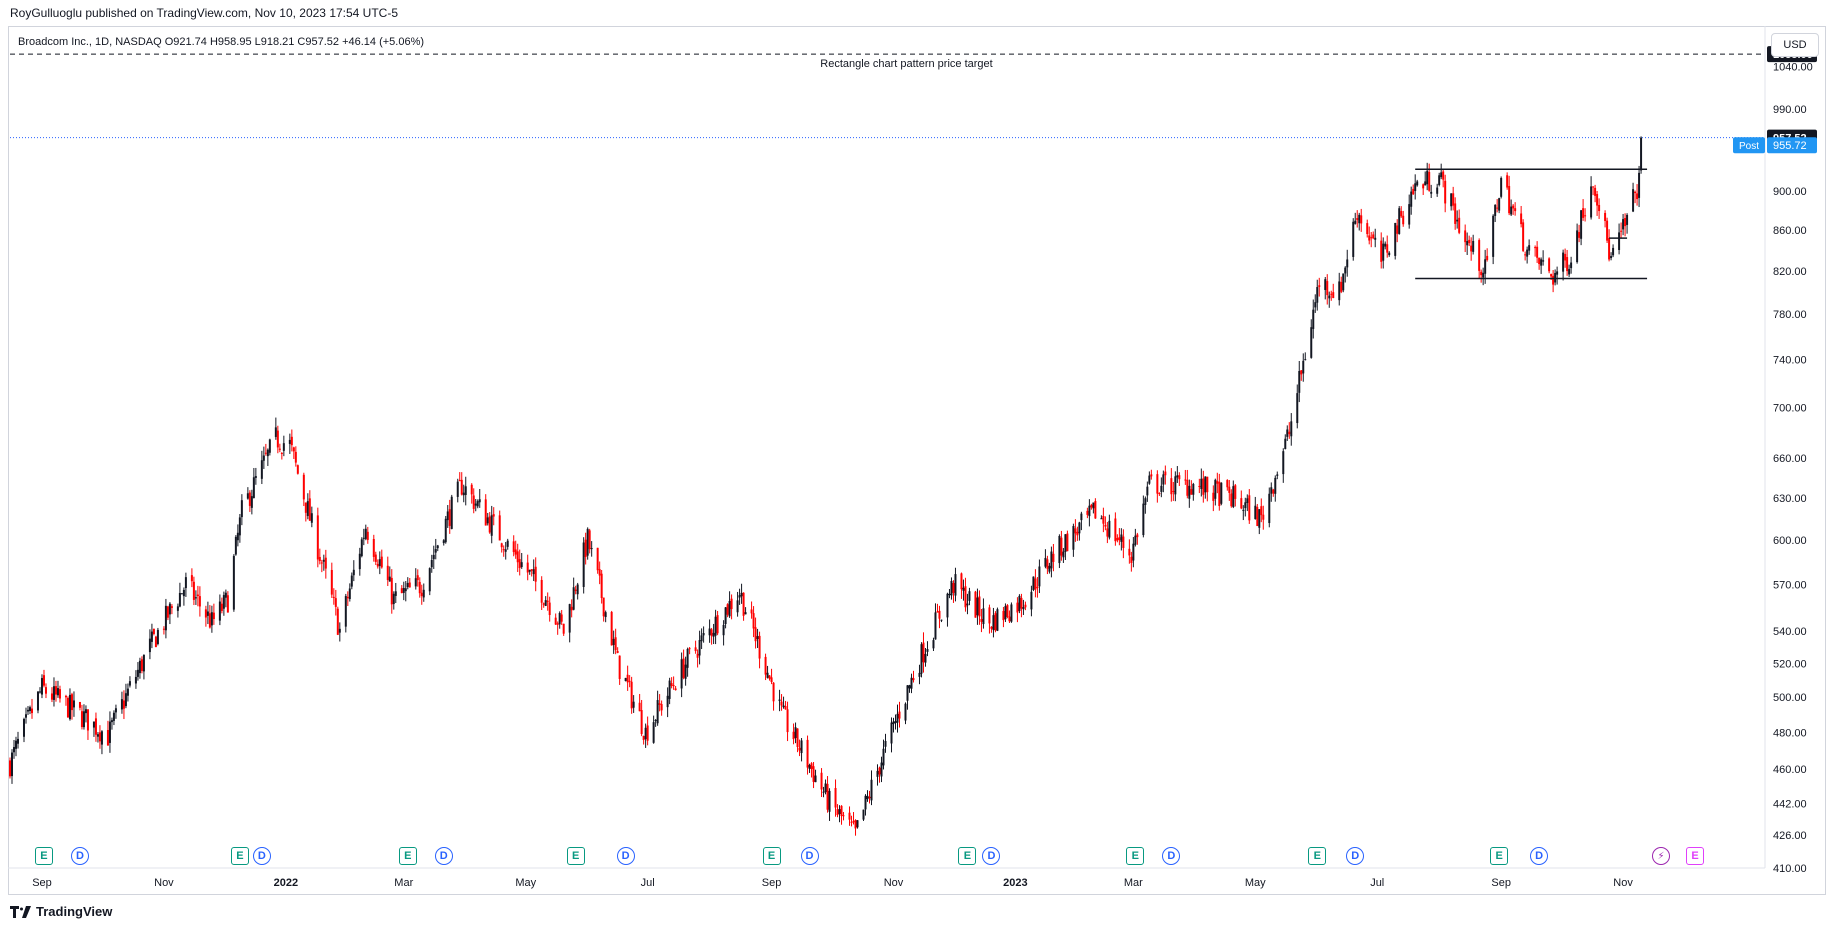 This screenshot has height=931, width=1835. I want to click on split-event-icon: ⚡, so click(1661, 856).